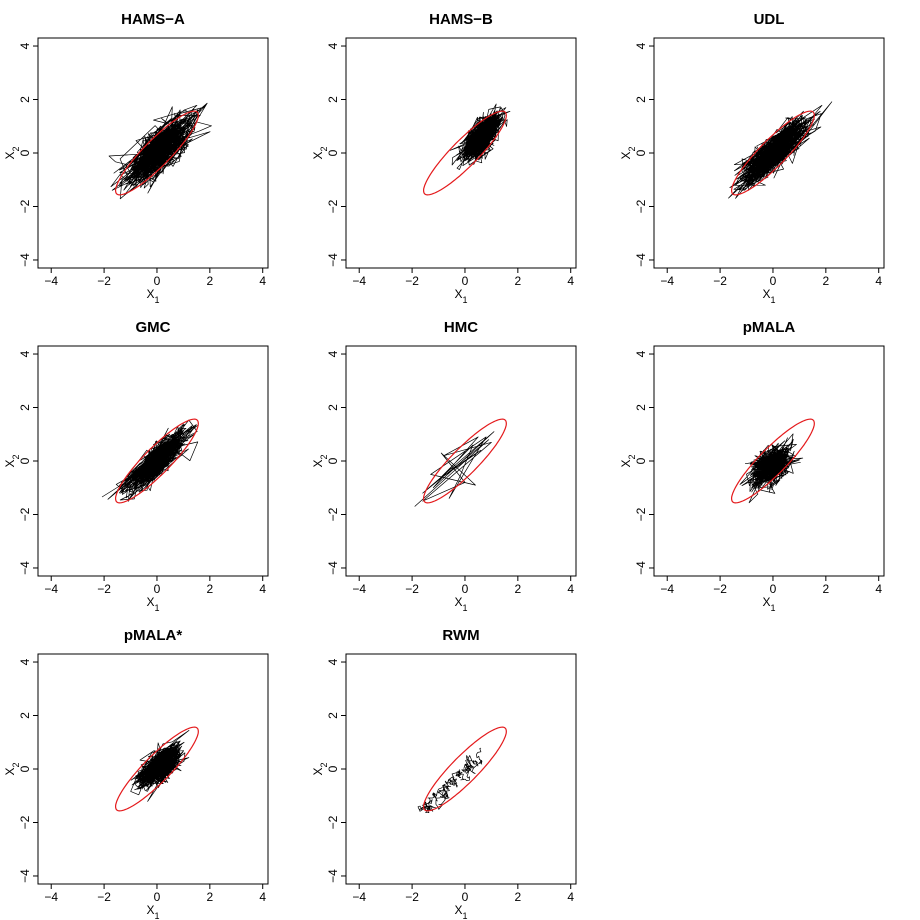  I want to click on panel-title: UDL, so click(769, 19).